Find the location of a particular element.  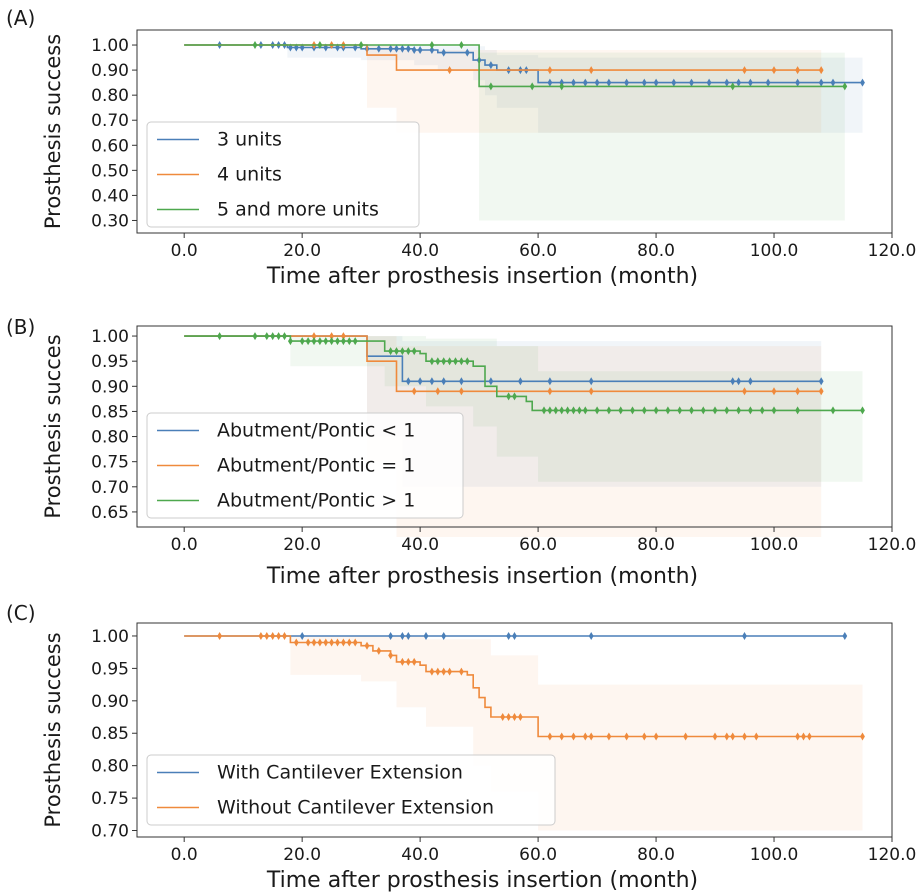

x-tick-label: 80.0 is located at coordinates (656, 855).